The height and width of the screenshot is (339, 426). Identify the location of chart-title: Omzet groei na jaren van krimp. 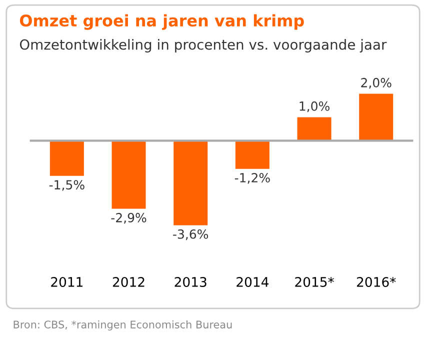
(162, 22).